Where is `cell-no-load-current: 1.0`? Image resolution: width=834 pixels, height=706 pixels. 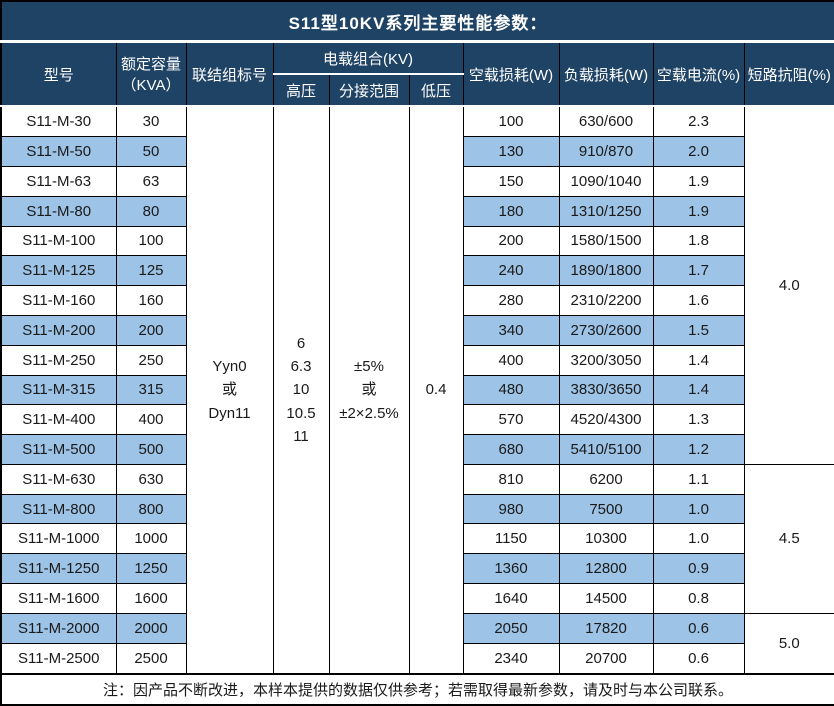 cell-no-load-current: 1.0 is located at coordinates (698, 539).